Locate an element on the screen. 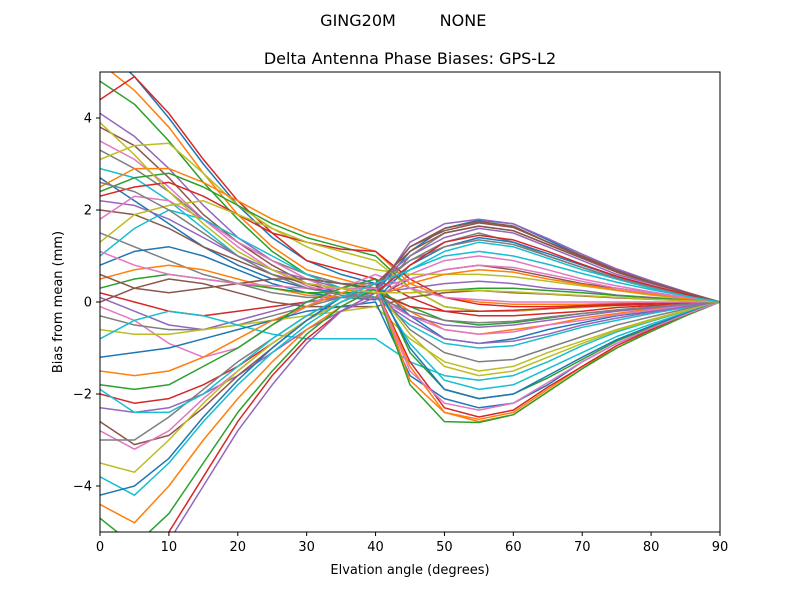 The width and height of the screenshot is (800, 600). x-tick-label: 20 is located at coordinates (238, 547).